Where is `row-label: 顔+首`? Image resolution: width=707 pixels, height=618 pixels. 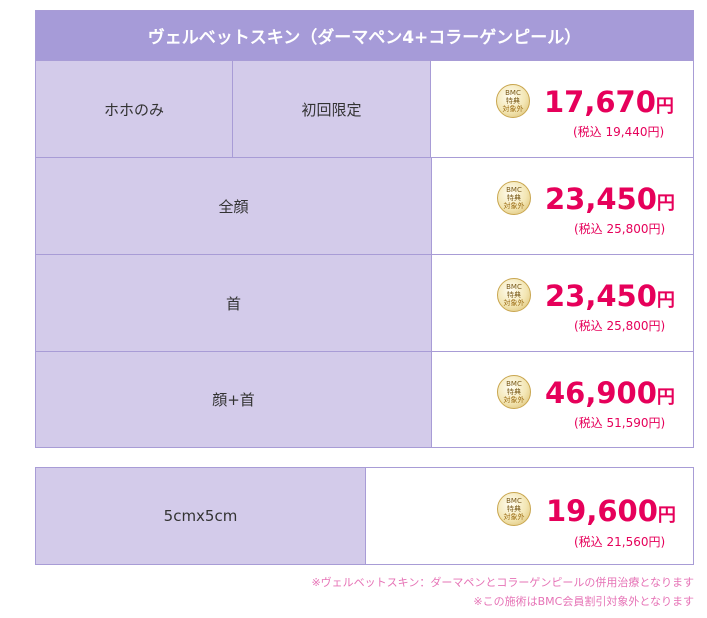
row-label: 顔+首 is located at coordinates (233, 399).